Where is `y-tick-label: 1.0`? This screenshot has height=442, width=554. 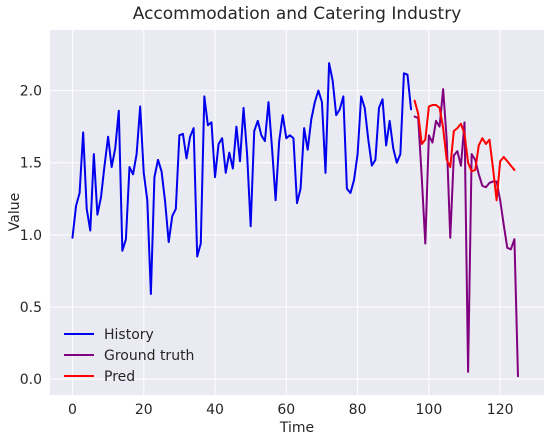 y-tick-label: 1.0 is located at coordinates (31, 236).